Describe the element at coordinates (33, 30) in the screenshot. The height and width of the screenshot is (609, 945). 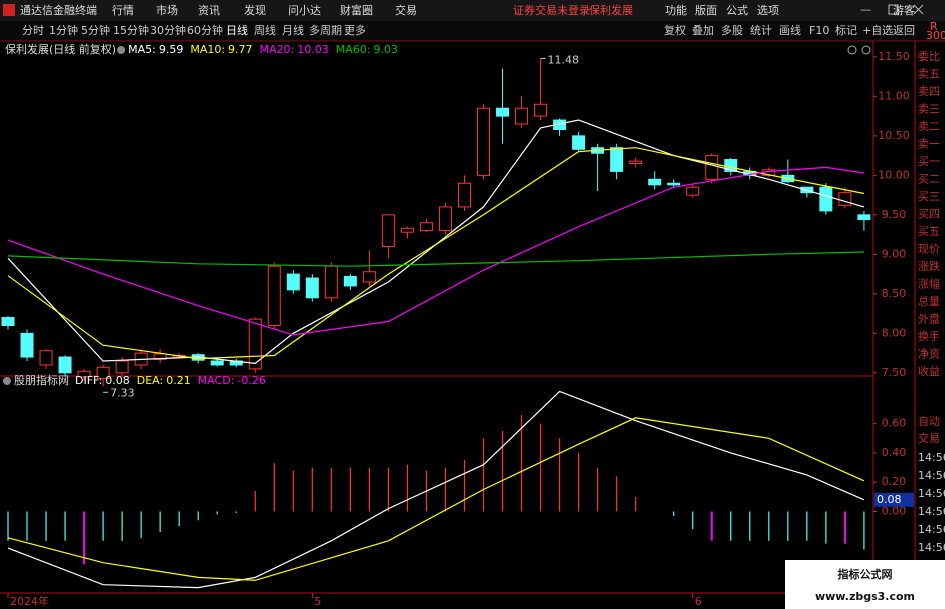
I see `period-tab: 分时` at that location.